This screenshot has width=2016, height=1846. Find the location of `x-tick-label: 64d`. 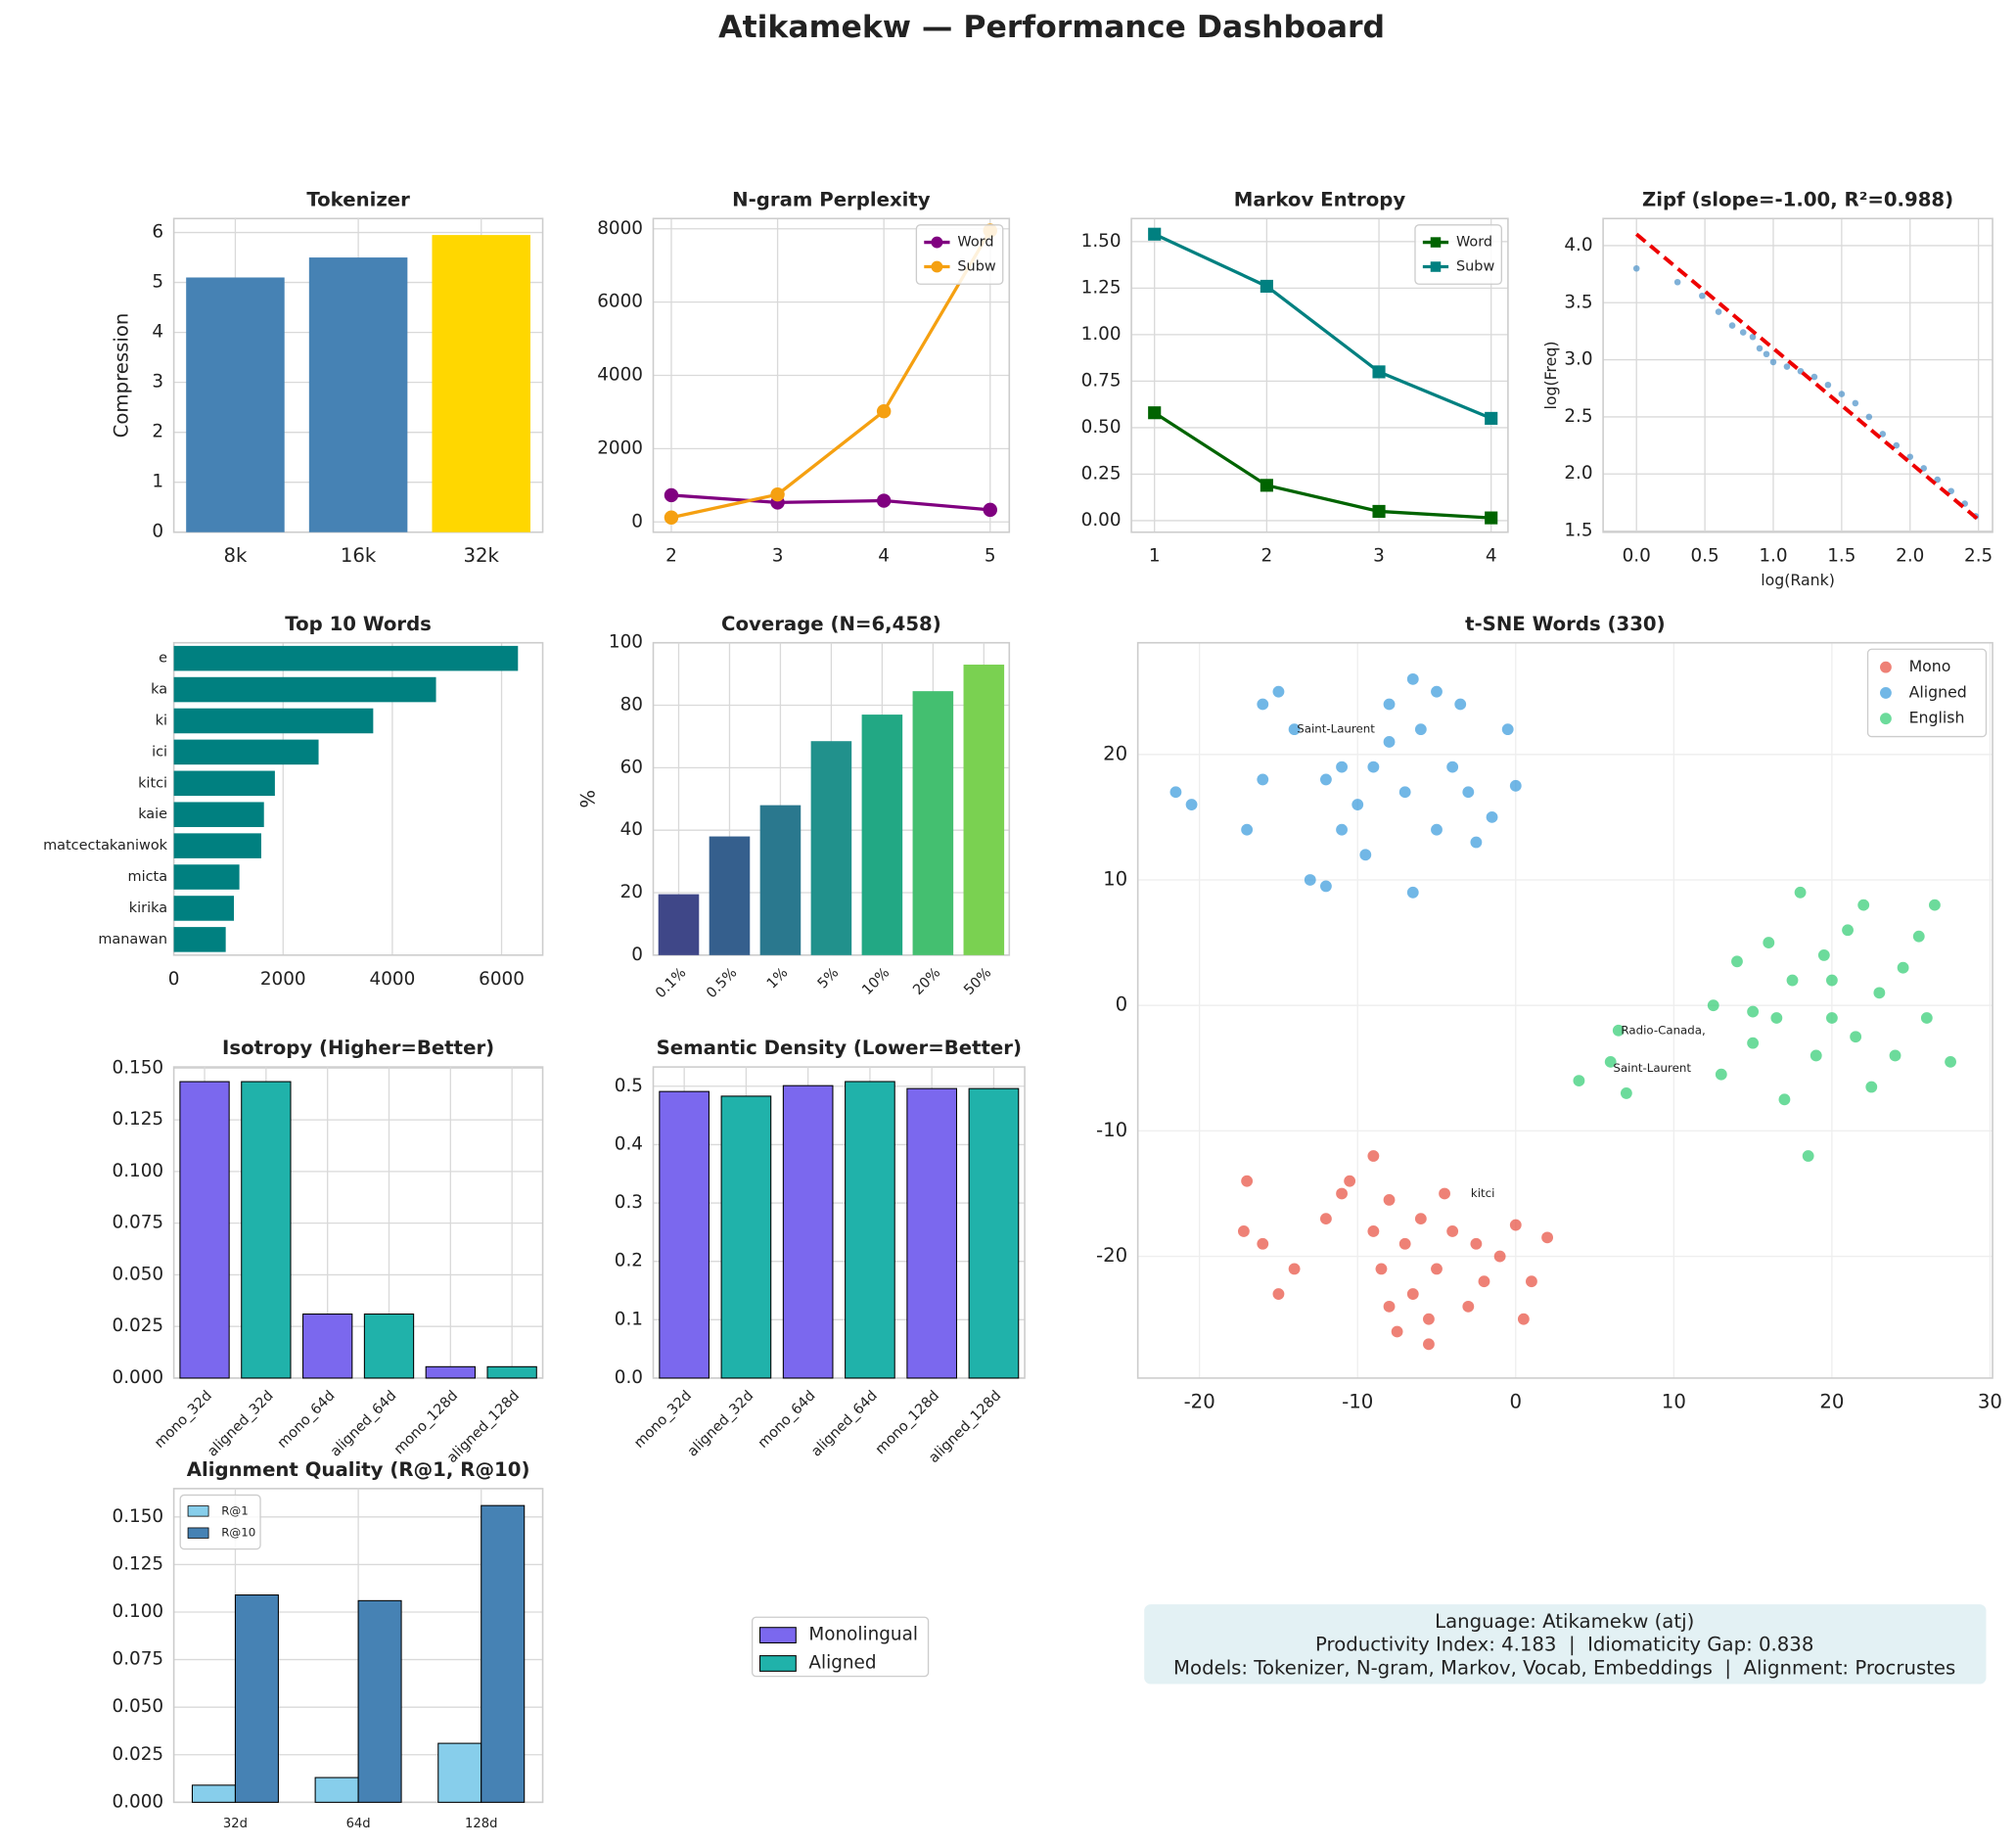

x-tick-label: 64d is located at coordinates (358, 1824).